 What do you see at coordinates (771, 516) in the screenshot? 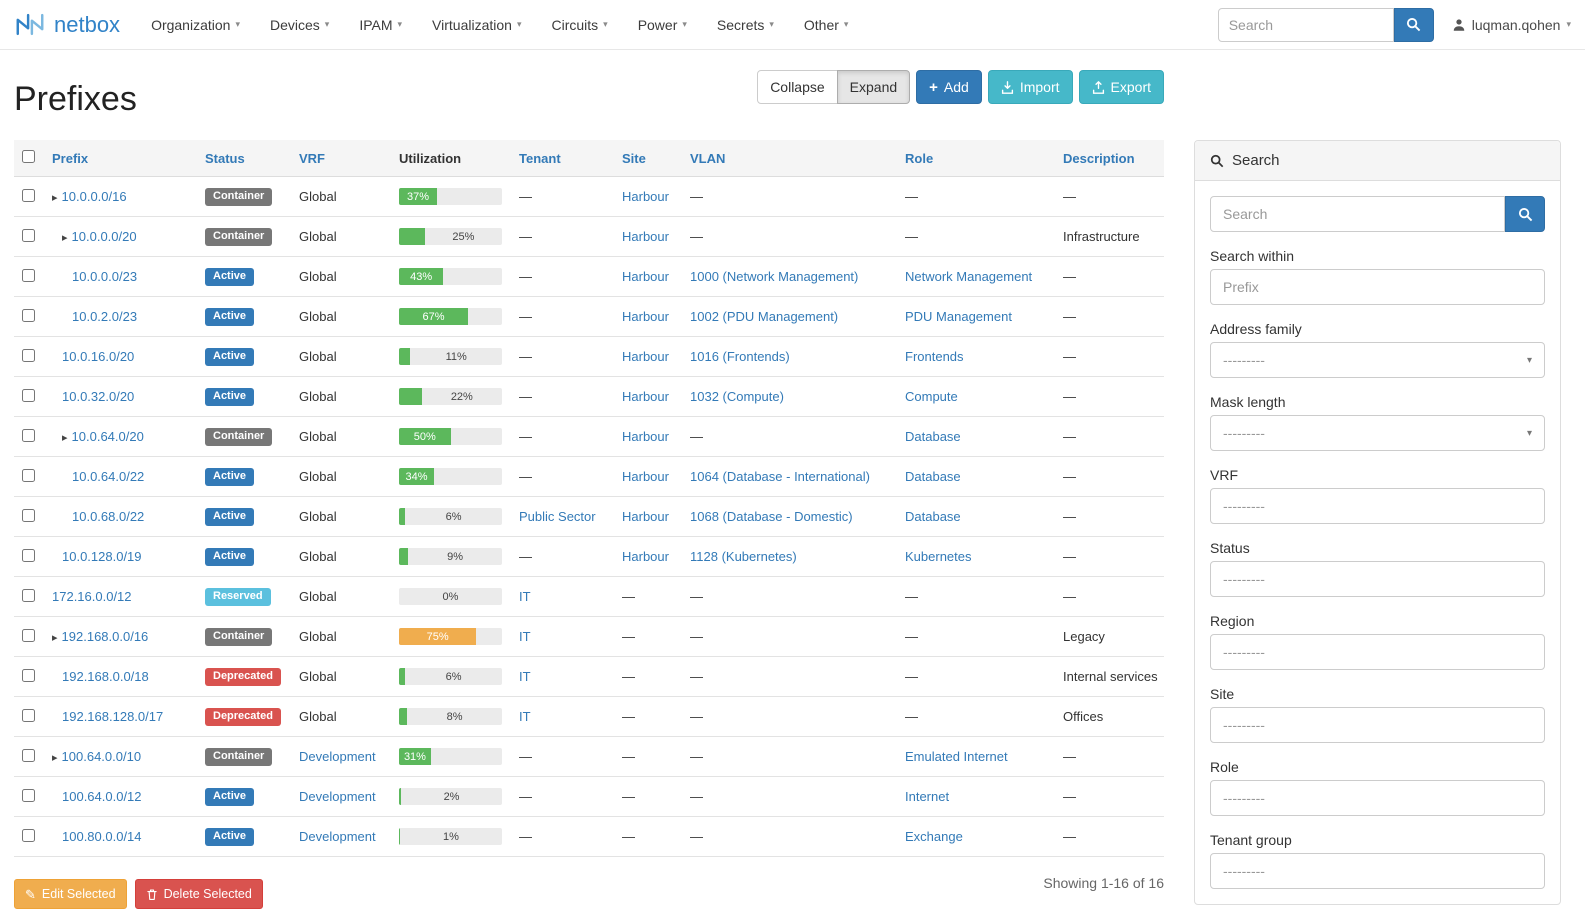
I see `vlan-link: 1068 (Database - Domestic)` at bounding box center [771, 516].